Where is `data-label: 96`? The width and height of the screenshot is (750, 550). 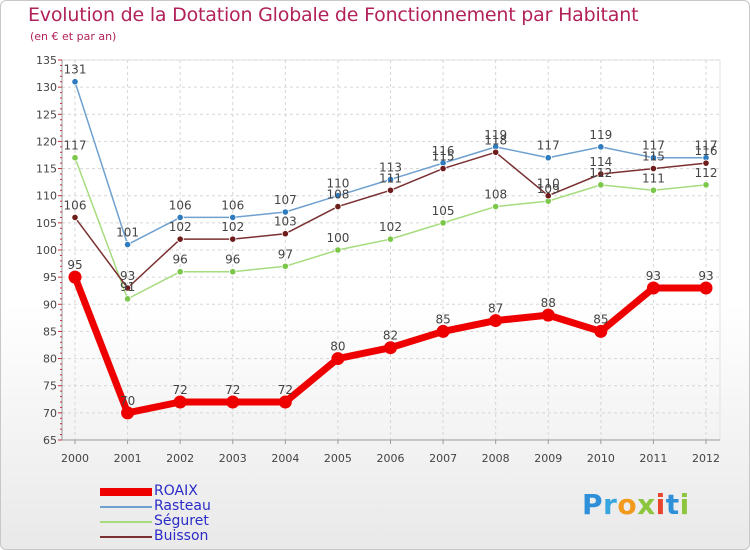 data-label: 96 is located at coordinates (232, 260).